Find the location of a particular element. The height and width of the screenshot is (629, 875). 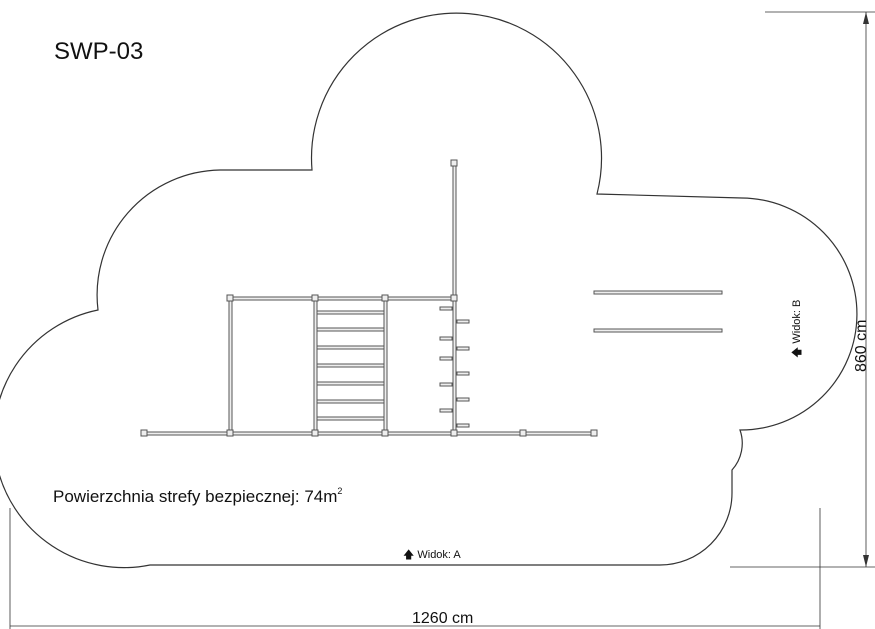

safety-area-label: Powierzchnia strefy bezpiecznej: 74m2 is located at coordinates (197, 496).